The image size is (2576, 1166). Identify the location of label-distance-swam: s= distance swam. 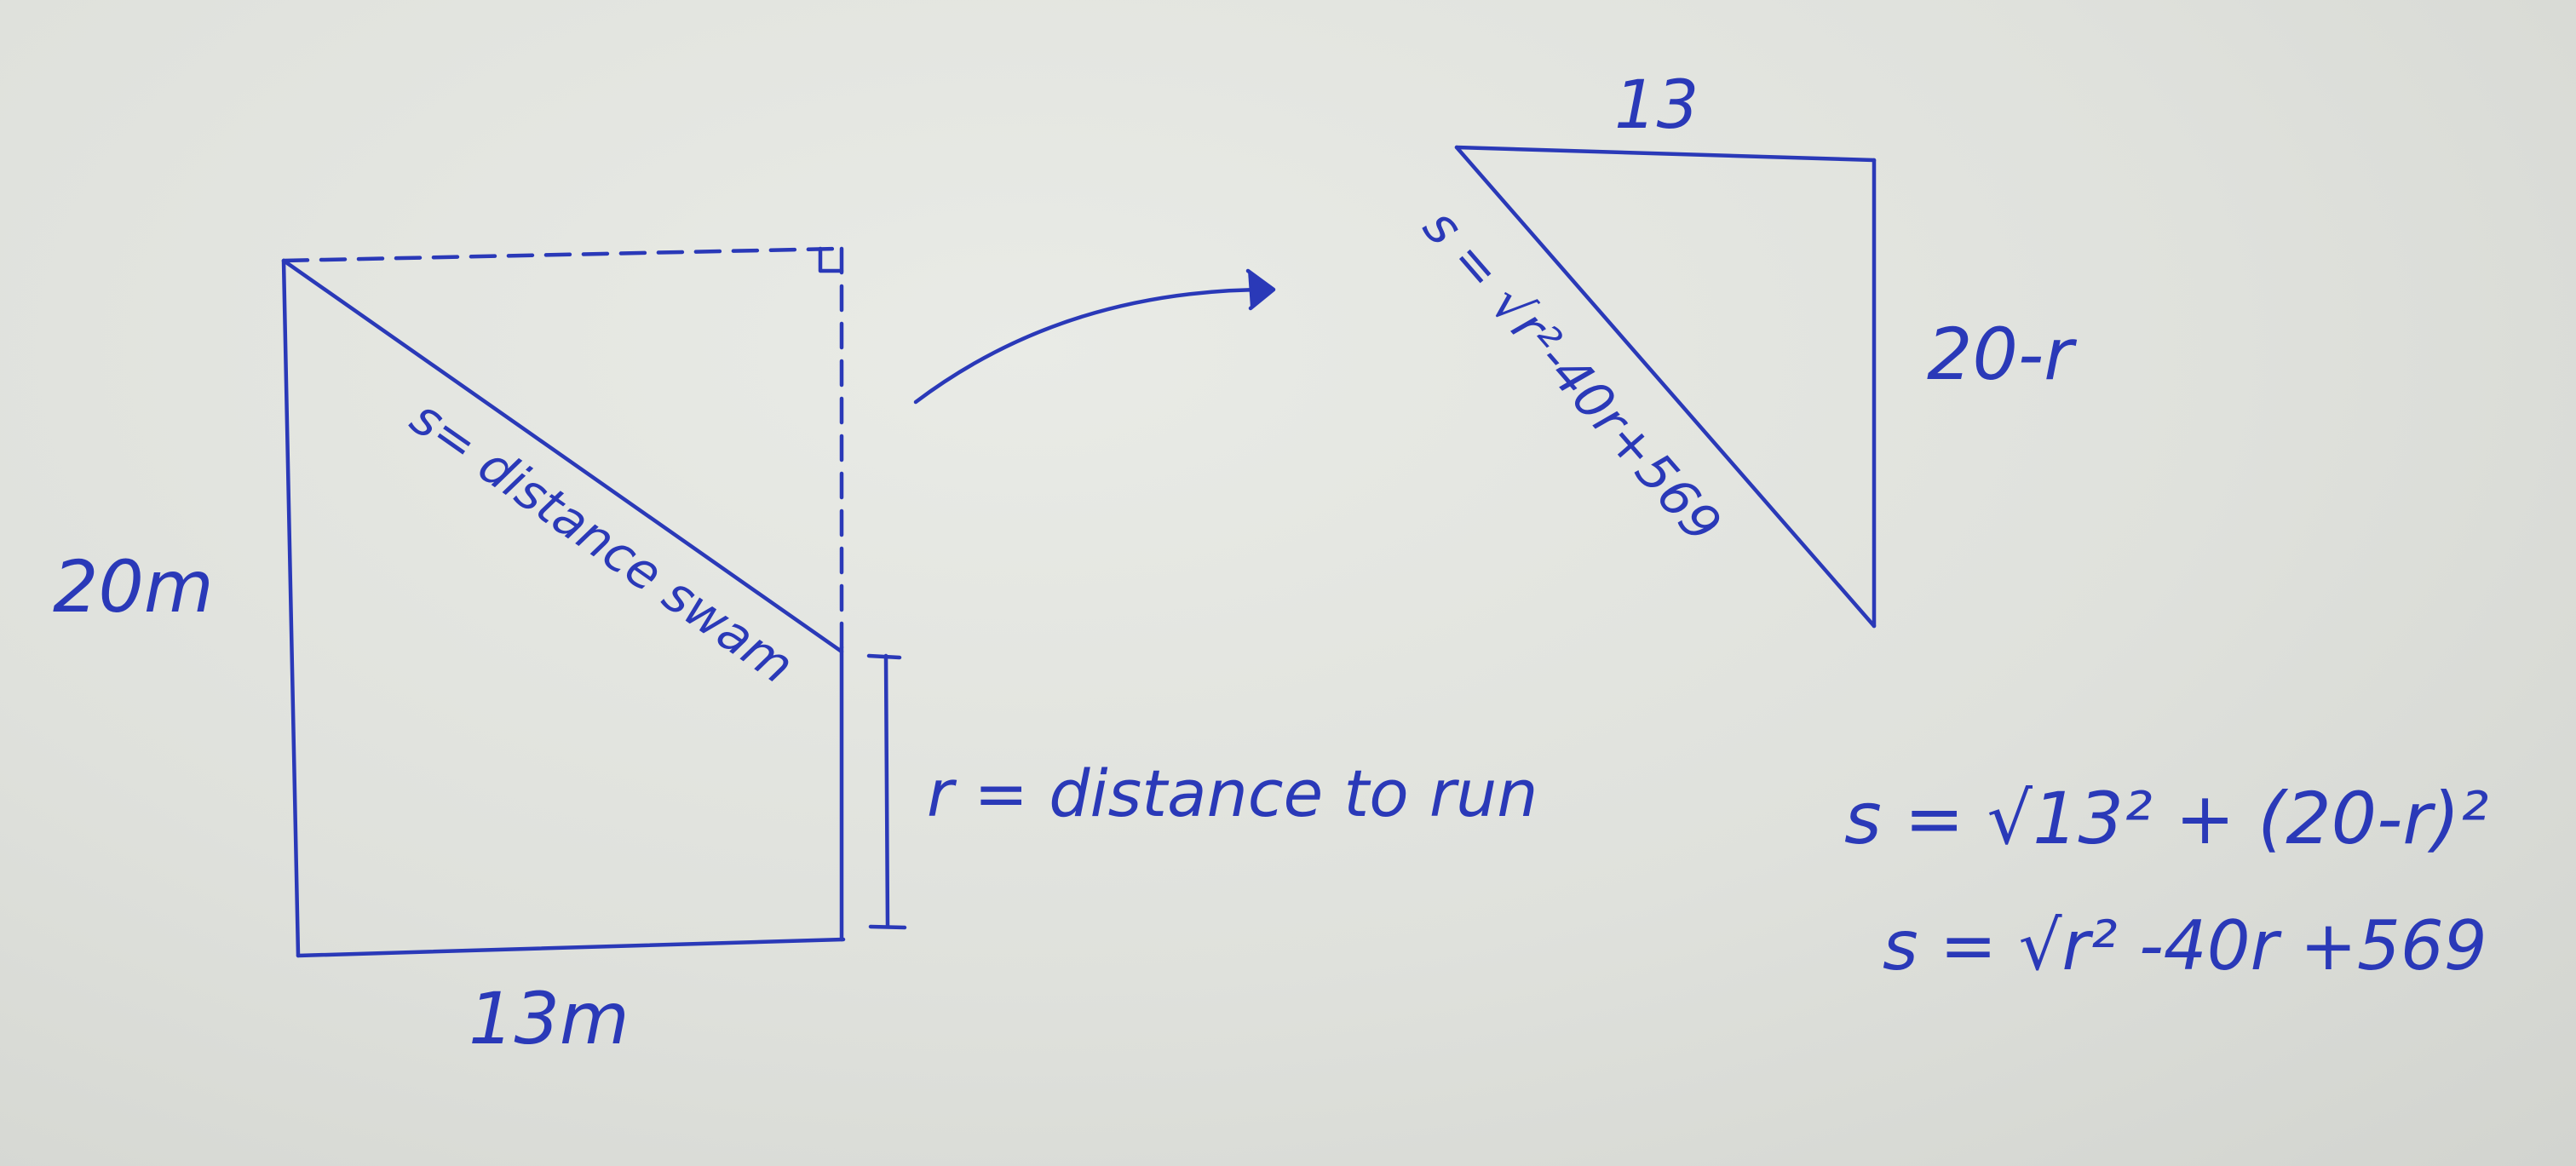
(602, 541).